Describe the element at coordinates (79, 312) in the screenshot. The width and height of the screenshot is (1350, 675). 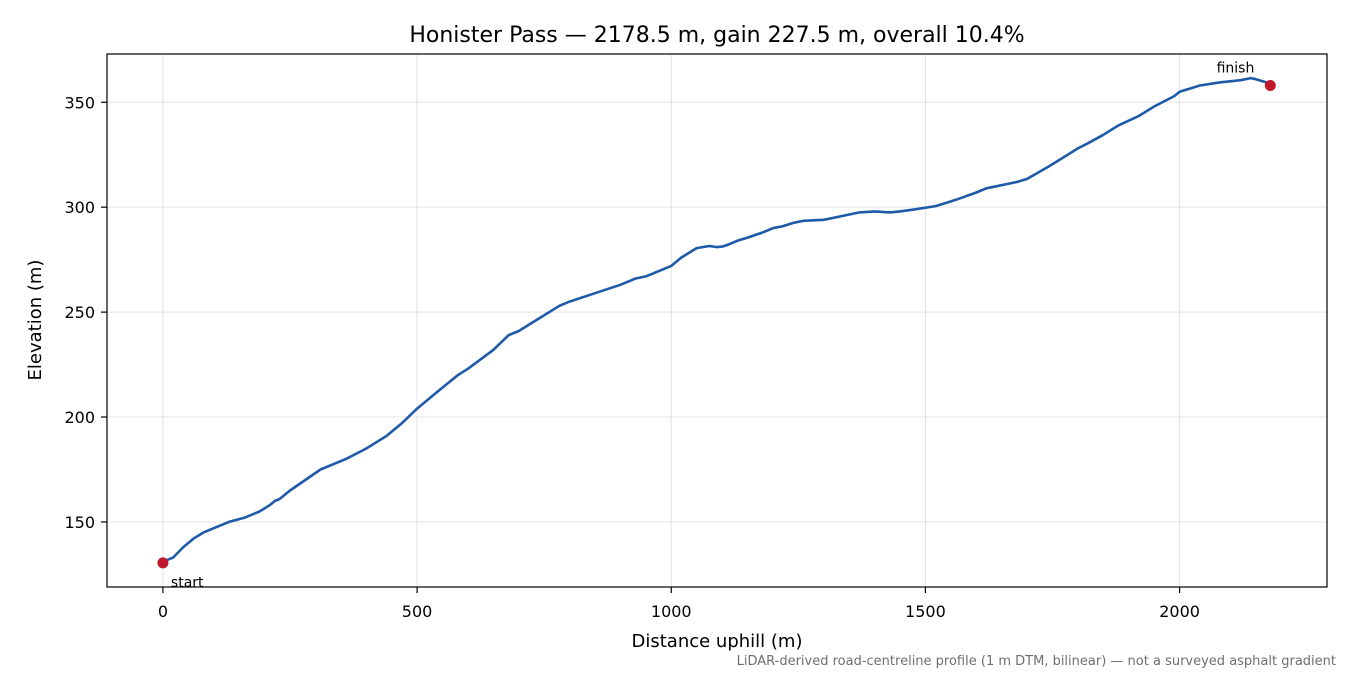
I see `y-tick-label: 250` at that location.